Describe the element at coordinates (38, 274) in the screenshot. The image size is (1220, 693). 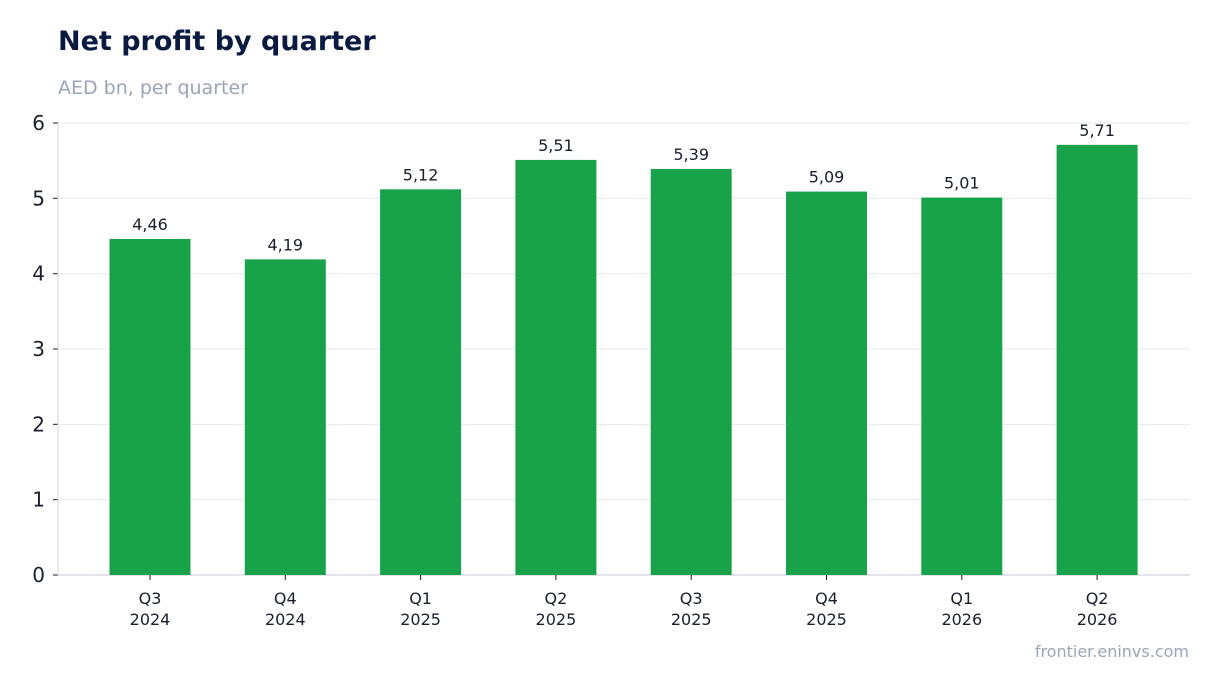
I see `y-tick-label: 4` at that location.